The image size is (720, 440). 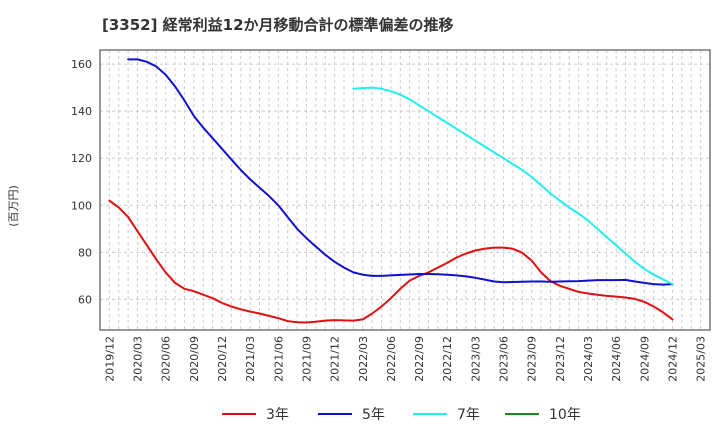 What do you see at coordinates (504, 359) in the screenshot?
I see `x-tick-label: 2023/06` at bounding box center [504, 359].